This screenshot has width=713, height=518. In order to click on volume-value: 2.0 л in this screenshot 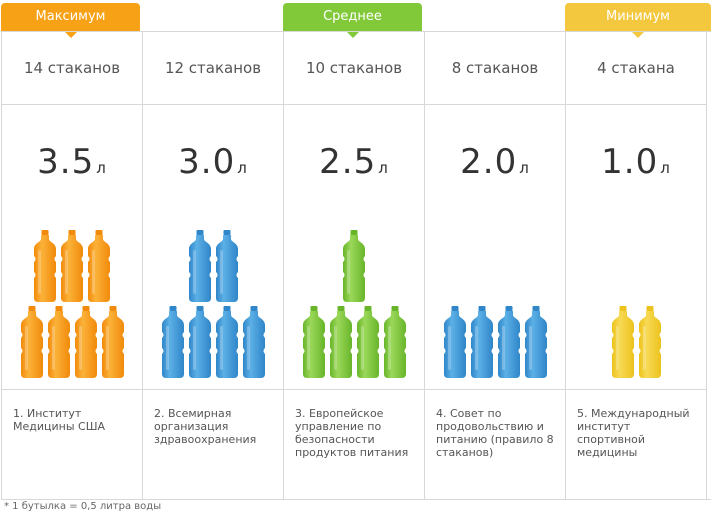, I will do `click(495, 162)`.